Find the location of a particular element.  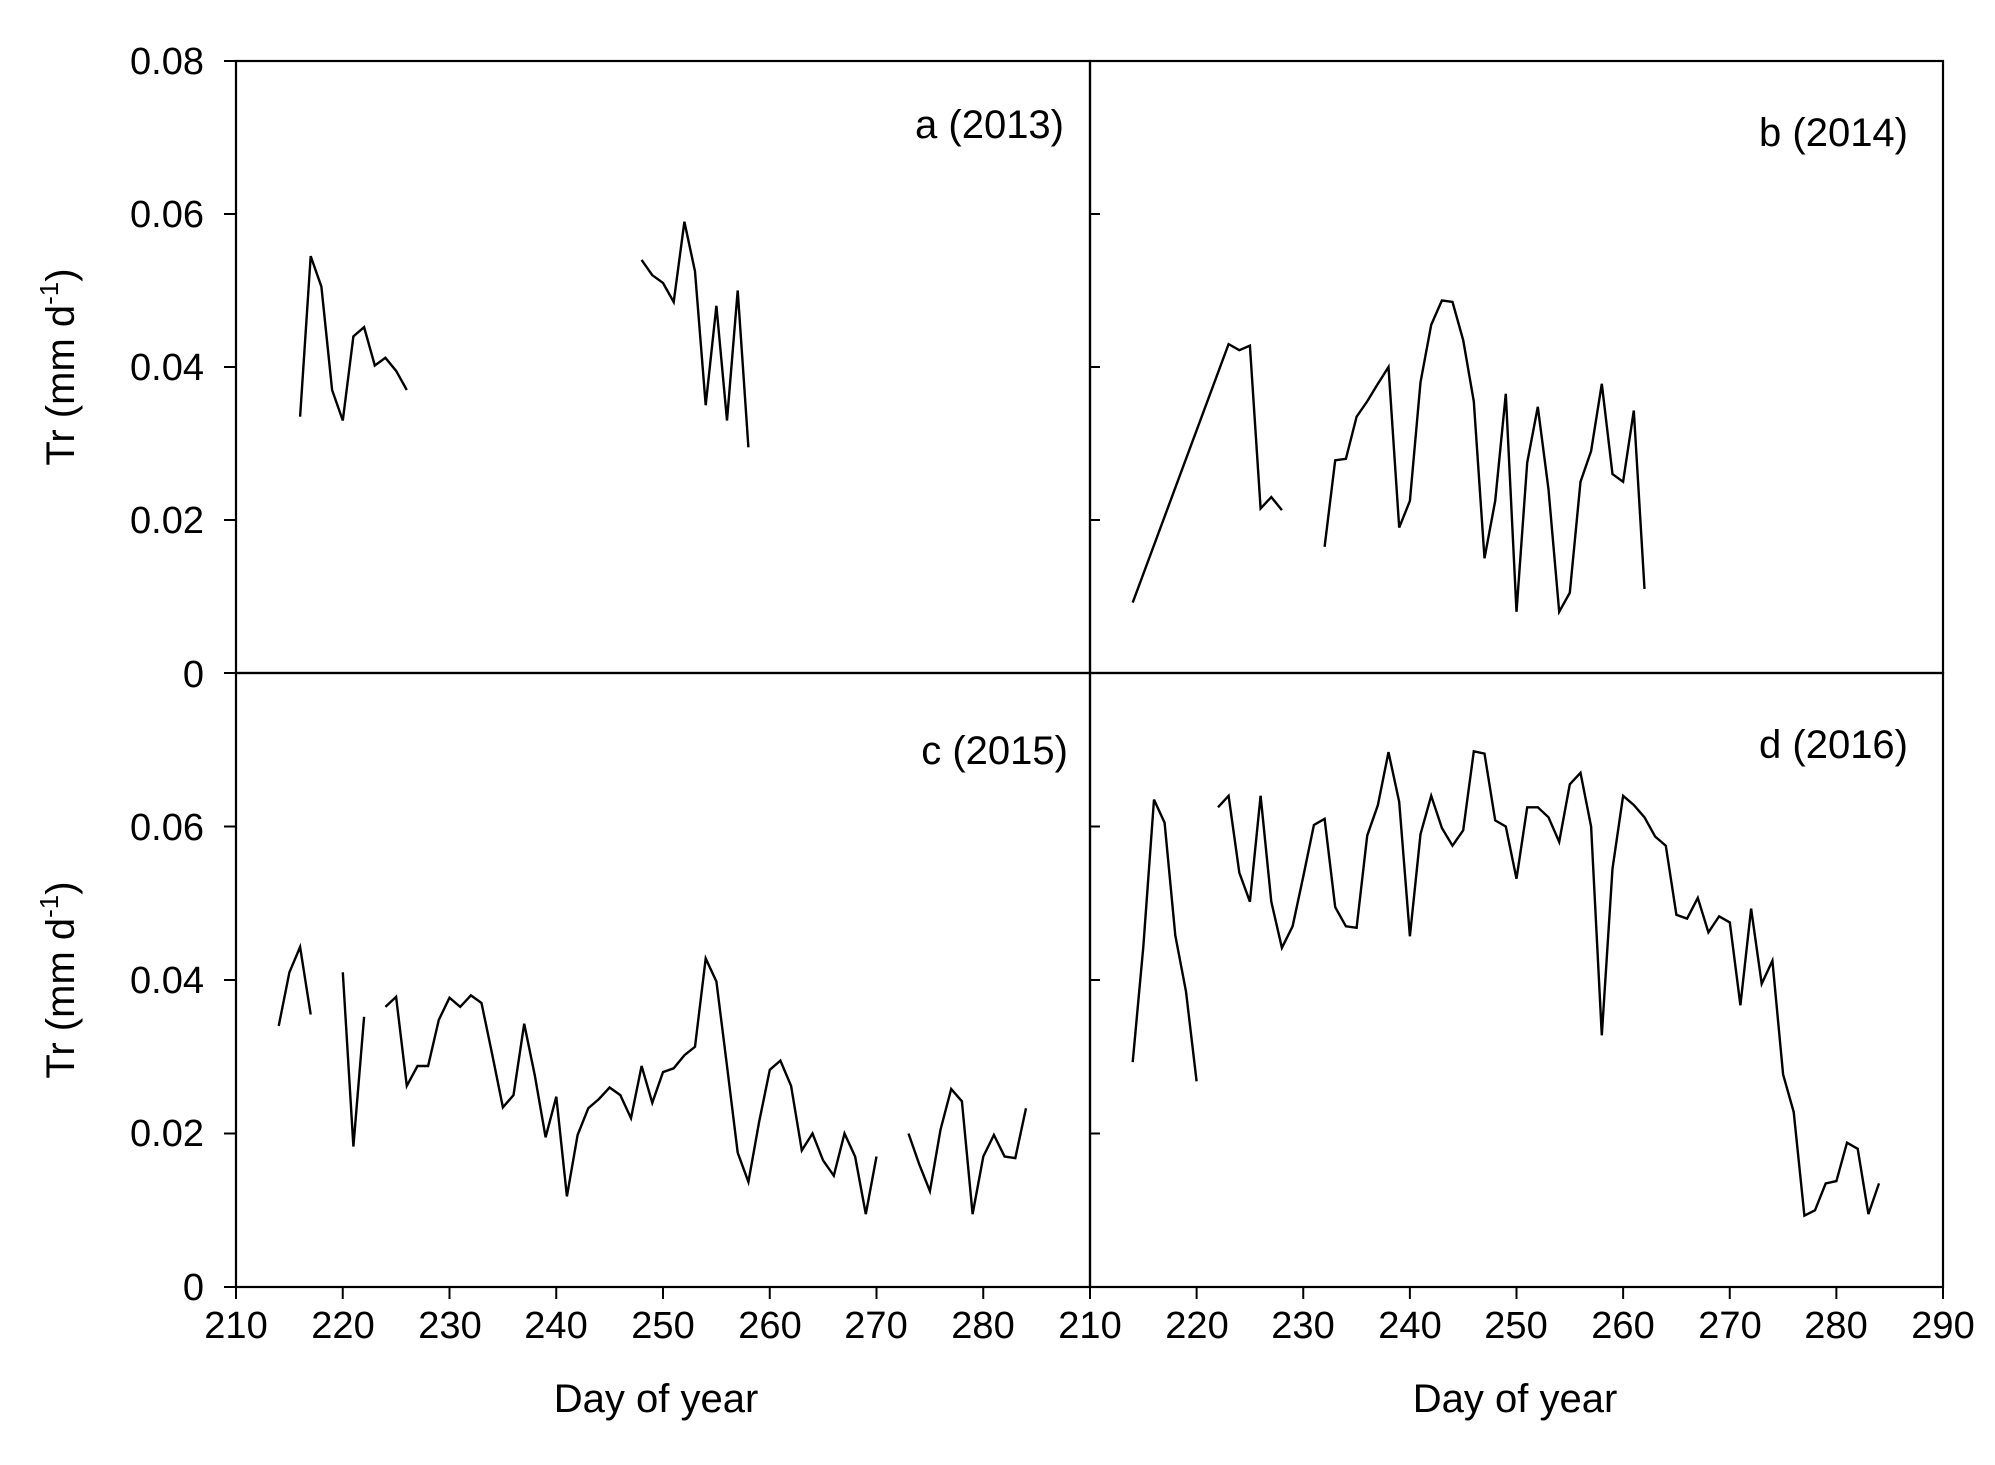

x-axis-title-left: Day of year is located at coordinates (656, 1399).